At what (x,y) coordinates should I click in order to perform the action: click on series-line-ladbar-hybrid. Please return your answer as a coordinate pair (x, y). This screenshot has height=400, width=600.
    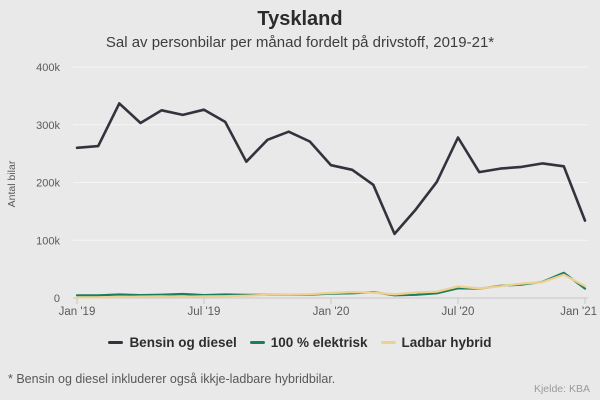
    Looking at the image, I should click on (331, 286).